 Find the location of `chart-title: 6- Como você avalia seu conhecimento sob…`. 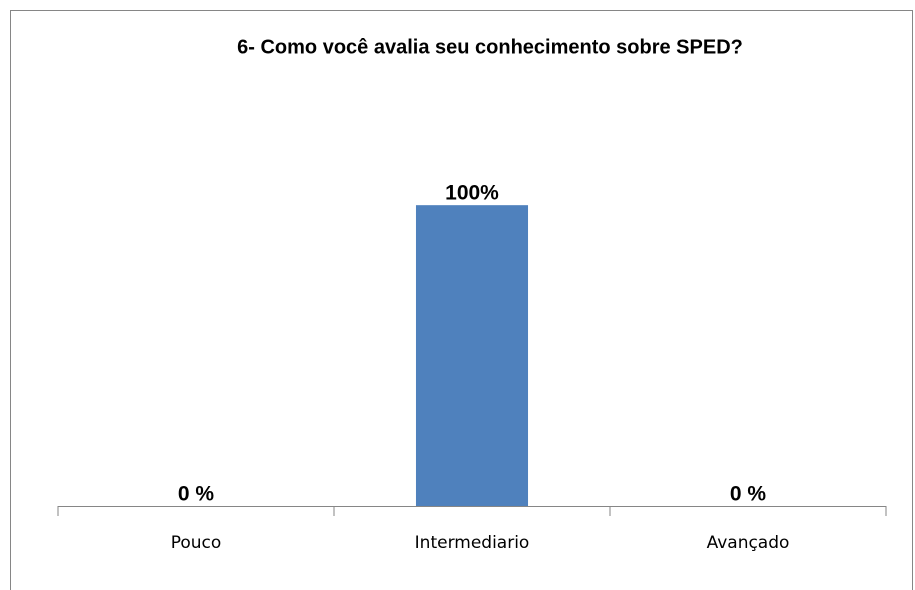

chart-title: 6- Como você avalia seu conhecimento sob… is located at coordinates (490, 47).